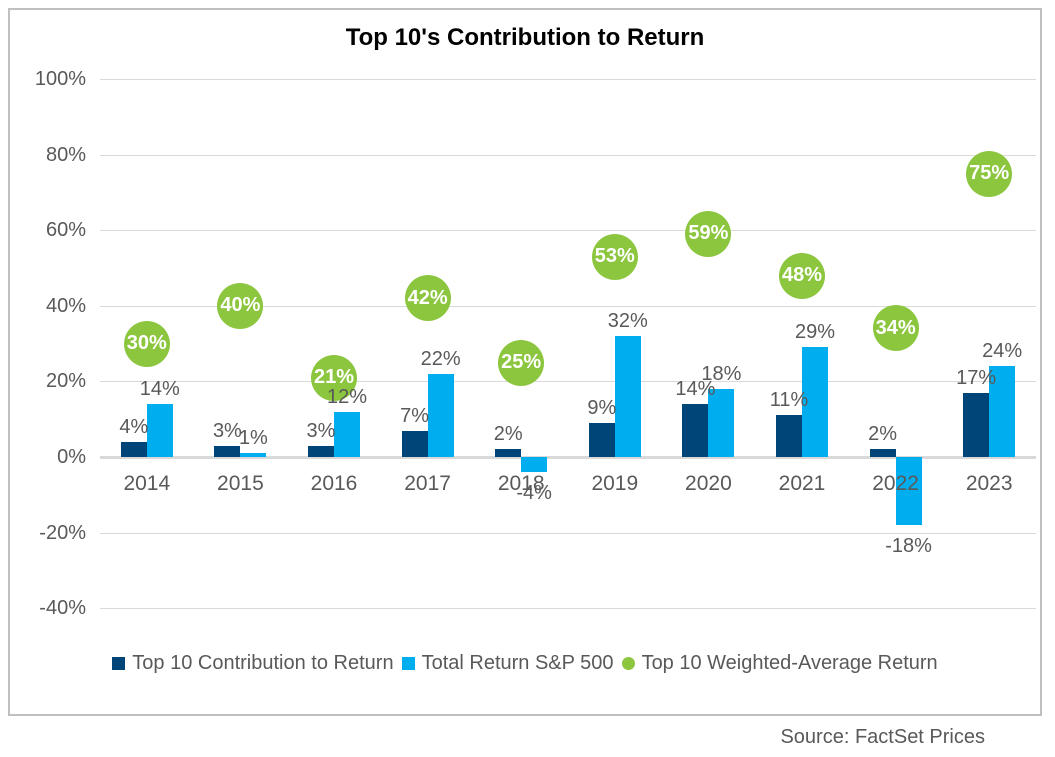 The image size is (1055, 757). Describe the element at coordinates (708, 233) in the screenshot. I see `weighted-average-marker-2020: 59%` at that location.